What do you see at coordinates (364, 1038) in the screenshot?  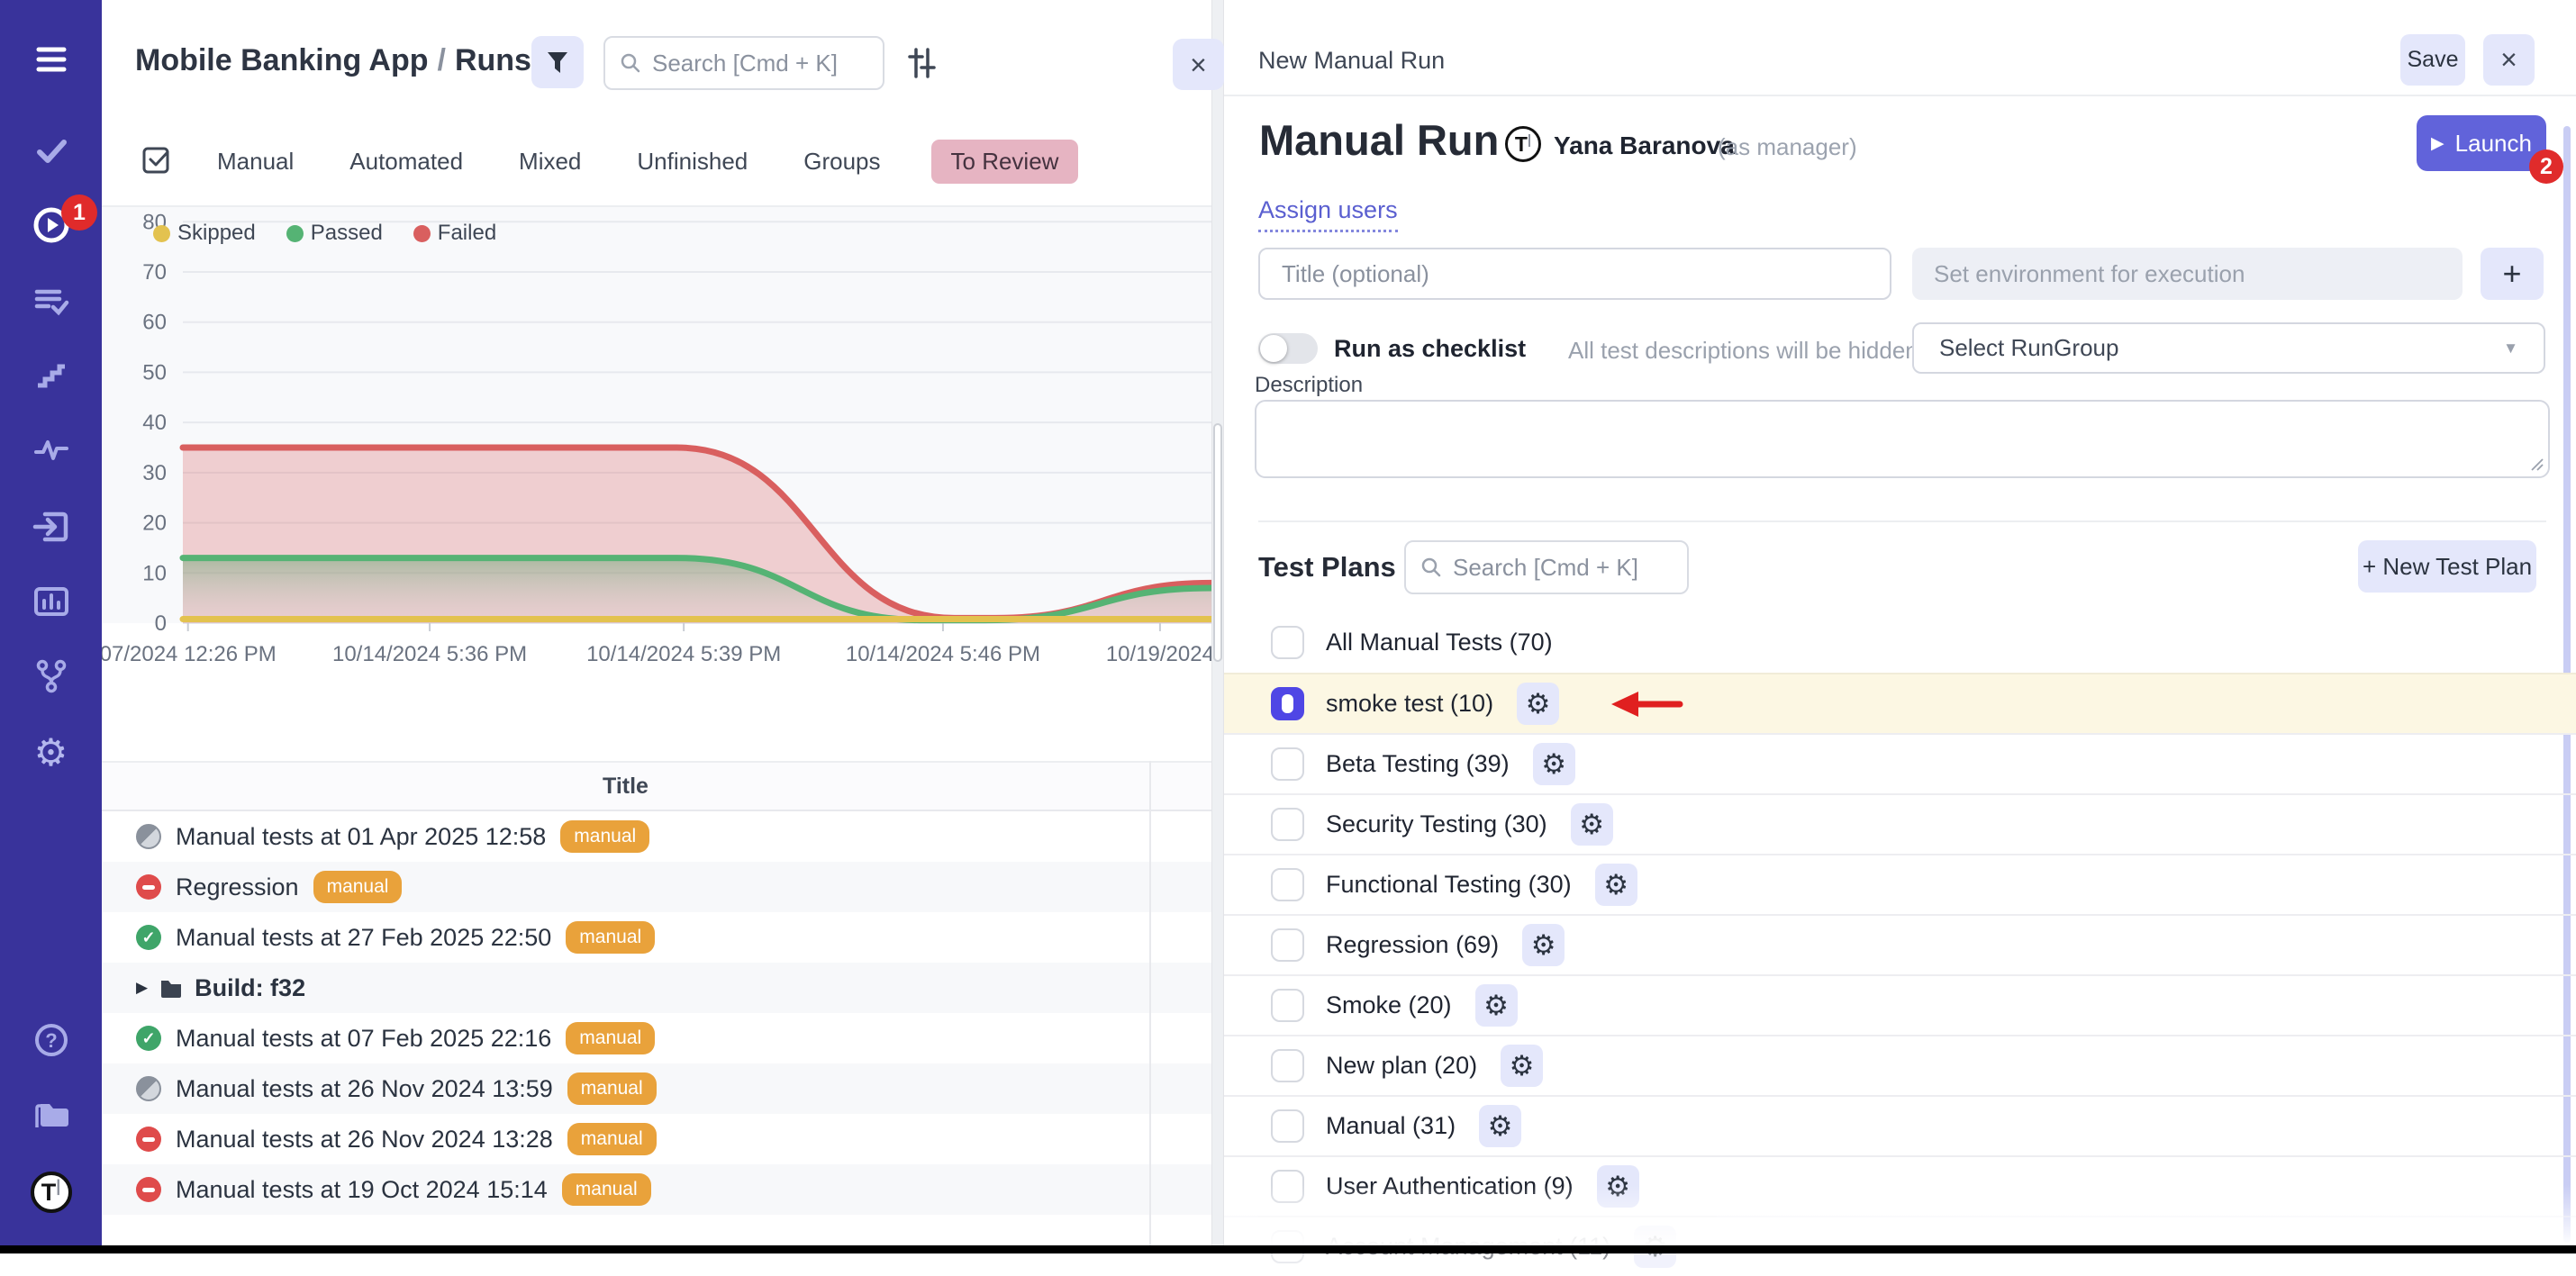 I see `run-title: Manual tests at 07 Feb 2025 22:16` at bounding box center [364, 1038].